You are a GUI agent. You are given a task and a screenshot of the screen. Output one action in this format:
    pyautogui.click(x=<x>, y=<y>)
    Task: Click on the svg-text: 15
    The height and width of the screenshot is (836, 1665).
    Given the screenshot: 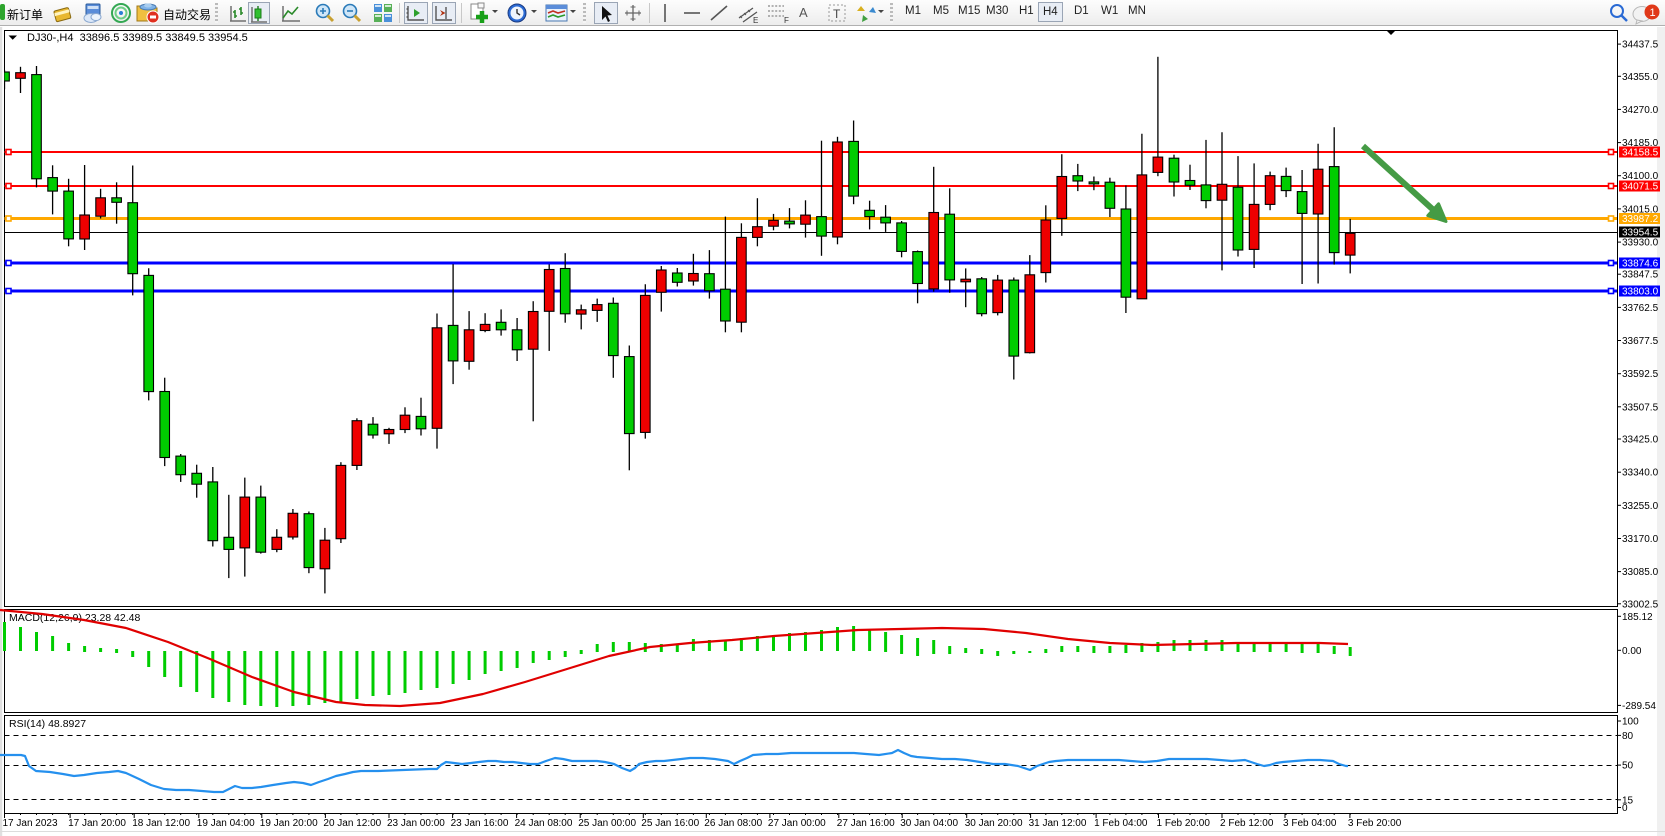 What is the action you would take?
    pyautogui.click(x=1628, y=800)
    